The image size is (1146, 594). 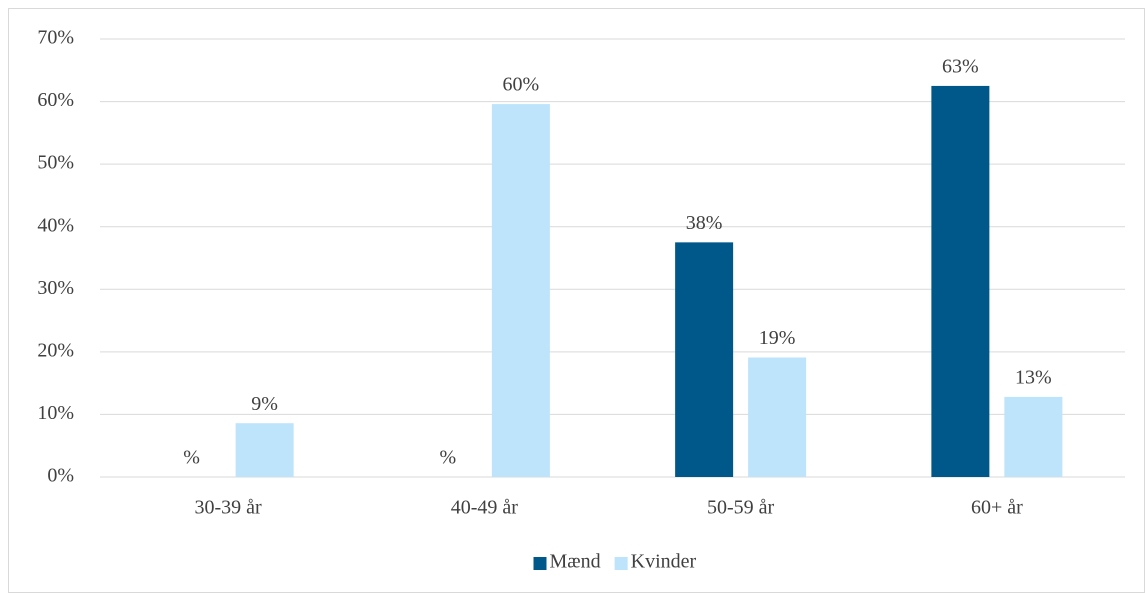 I want to click on y-tick-label: 50%, so click(x=55, y=163).